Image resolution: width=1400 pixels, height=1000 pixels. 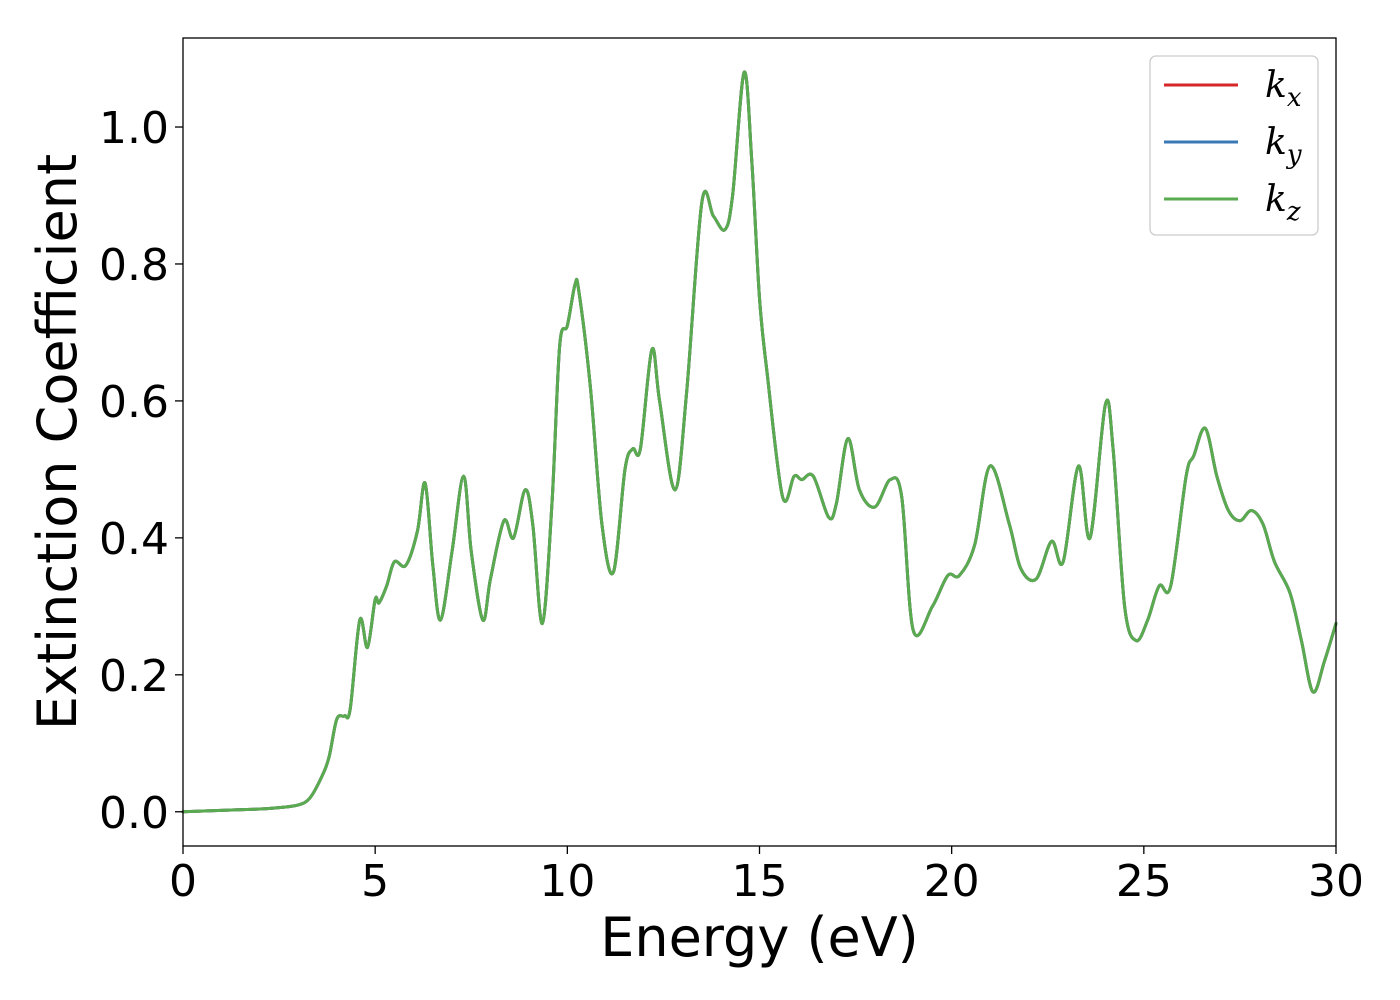 What do you see at coordinates (952, 881) in the screenshot?
I see `x-tick-label: 20` at bounding box center [952, 881].